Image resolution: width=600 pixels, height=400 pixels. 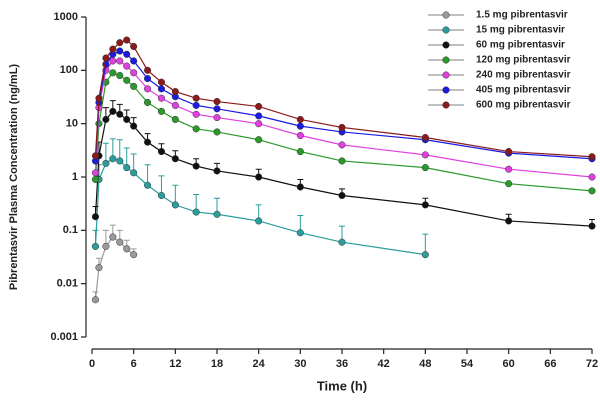 I want to click on y-tick-label: 1000, so click(x=66, y=17).